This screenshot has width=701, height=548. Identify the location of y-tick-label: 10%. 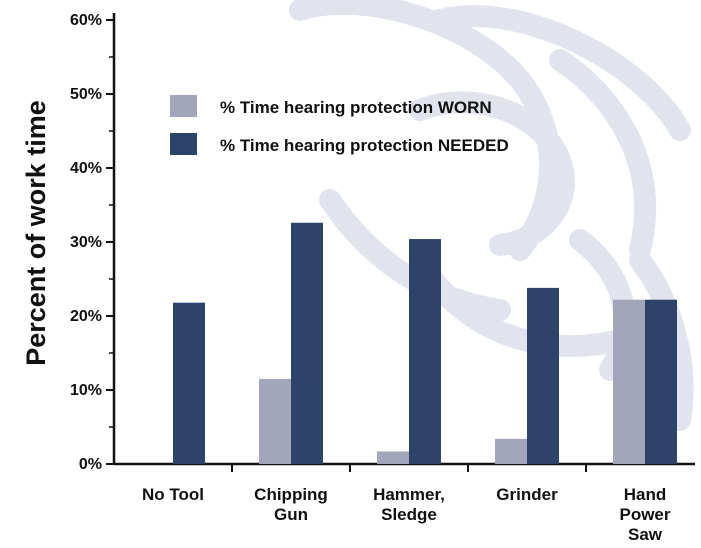
(86, 390).